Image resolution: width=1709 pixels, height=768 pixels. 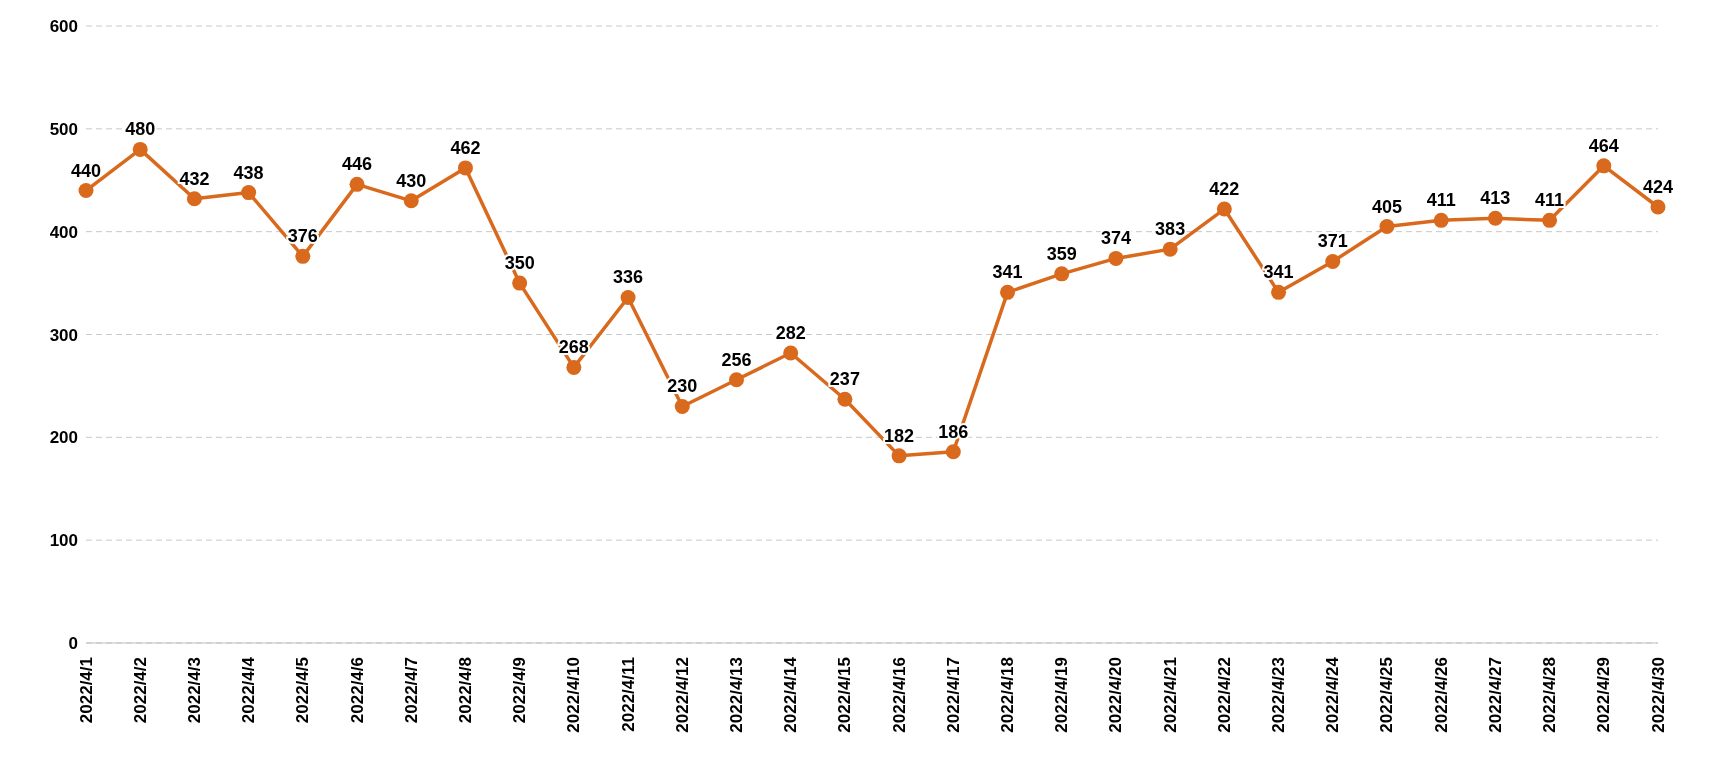 What do you see at coordinates (1495, 198) in the screenshot?
I see `data-label: 413` at bounding box center [1495, 198].